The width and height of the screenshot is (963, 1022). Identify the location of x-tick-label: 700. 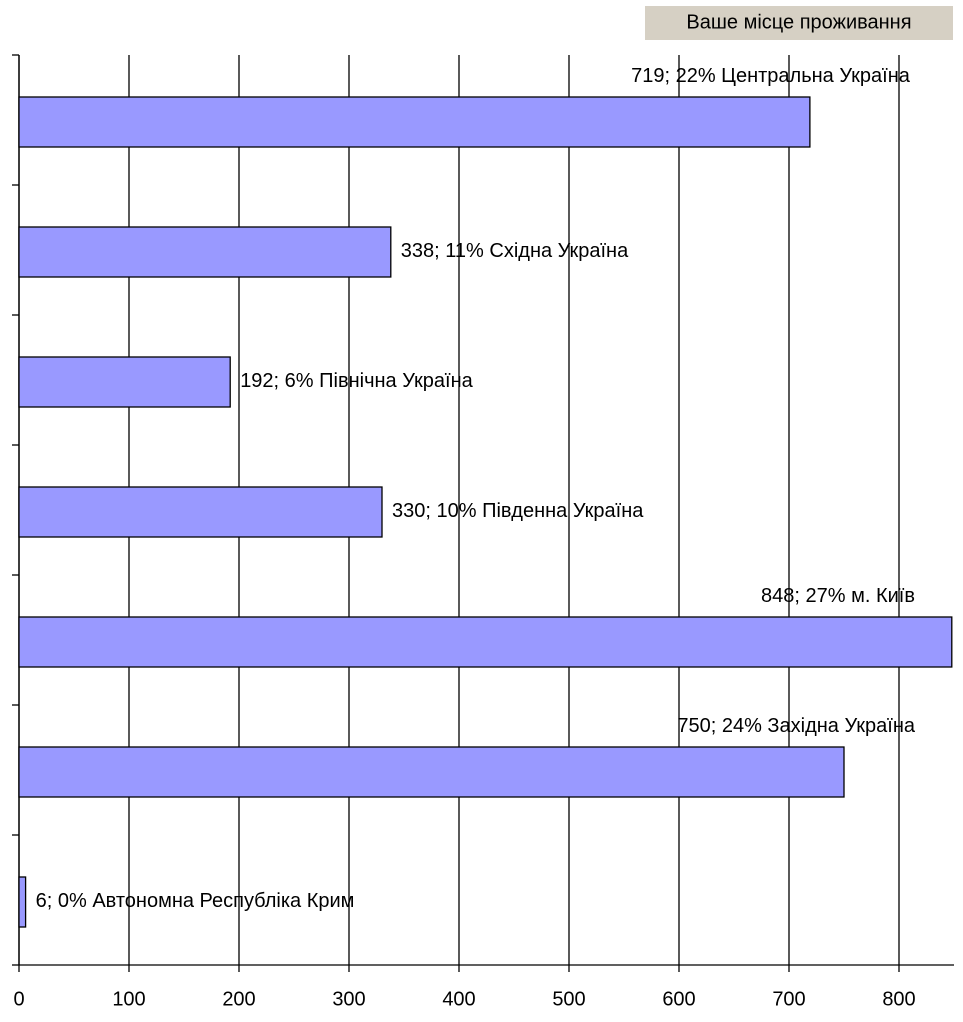
(788, 999).